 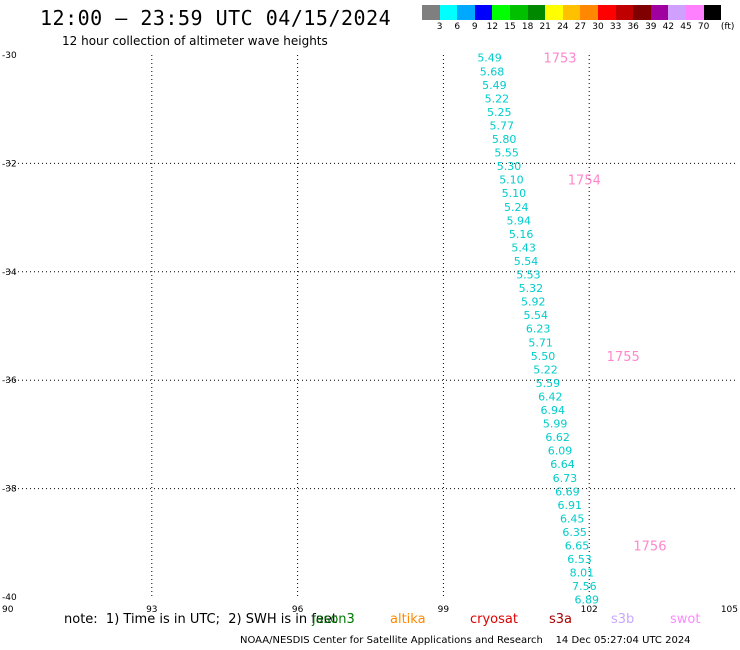 What do you see at coordinates (510, 27) in the screenshot?
I see `colorbar-label: 15` at bounding box center [510, 27].